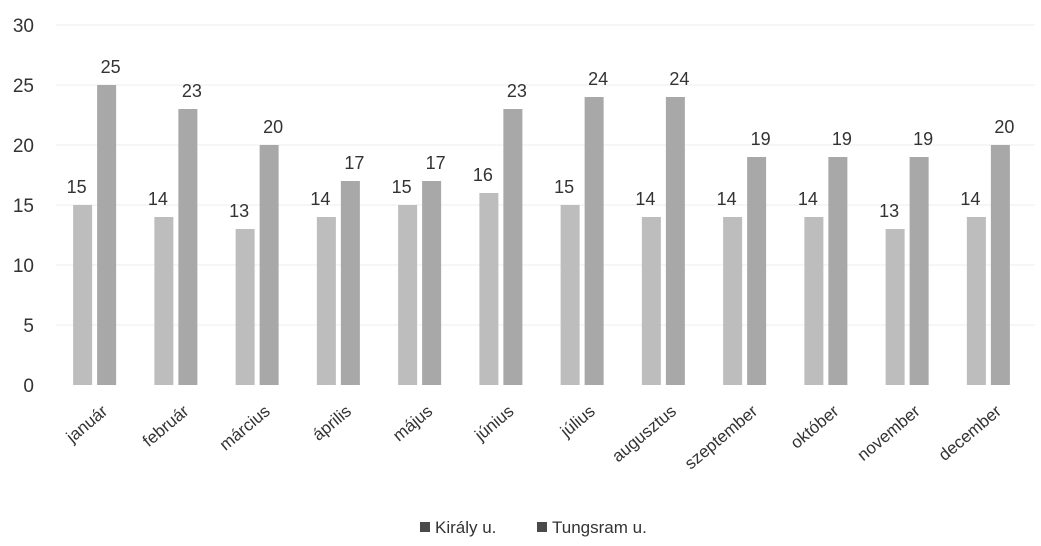 Image resolution: width=1041 pixels, height=546 pixels. What do you see at coordinates (23, 26) in the screenshot?
I see `y-tick-label: 30` at bounding box center [23, 26].